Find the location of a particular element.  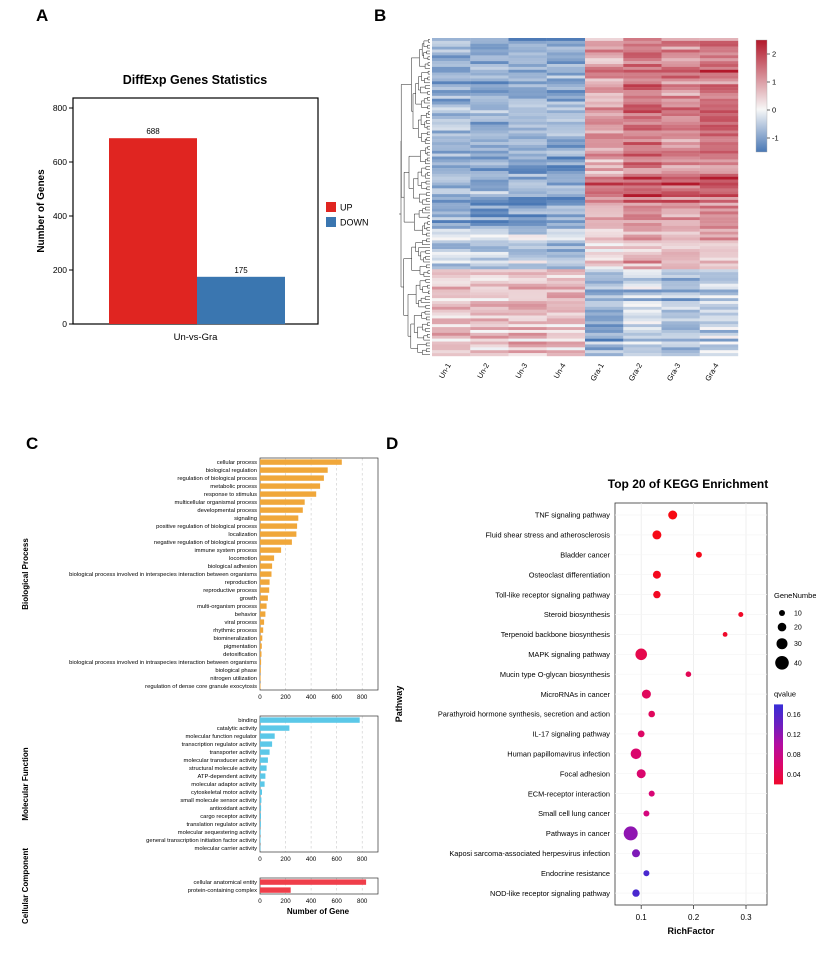

go-term-label: localization is located at coordinates (242, 535).